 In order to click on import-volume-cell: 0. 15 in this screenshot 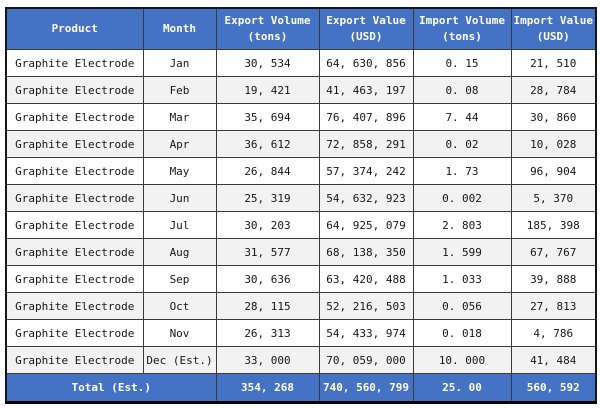, I will do `click(462, 63)`.